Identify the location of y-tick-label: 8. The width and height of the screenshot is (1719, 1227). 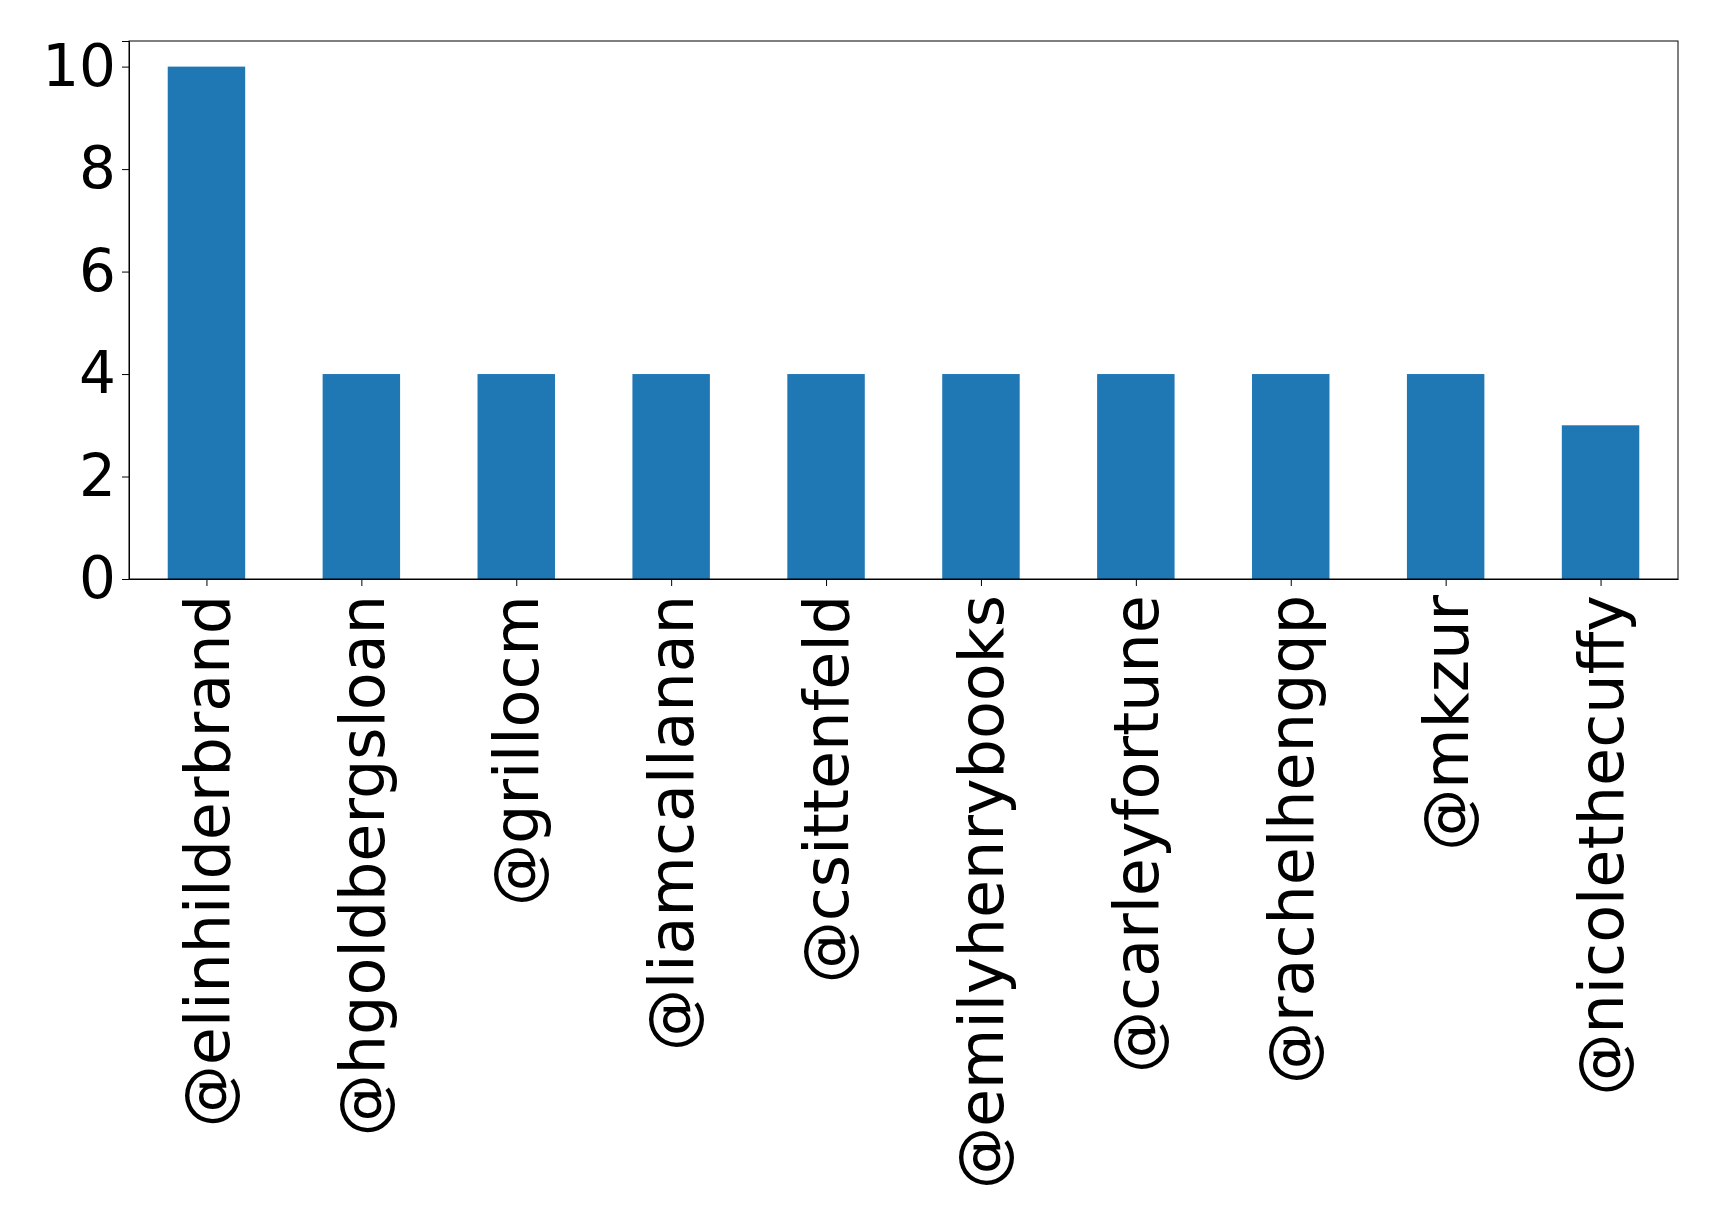
(97, 168).